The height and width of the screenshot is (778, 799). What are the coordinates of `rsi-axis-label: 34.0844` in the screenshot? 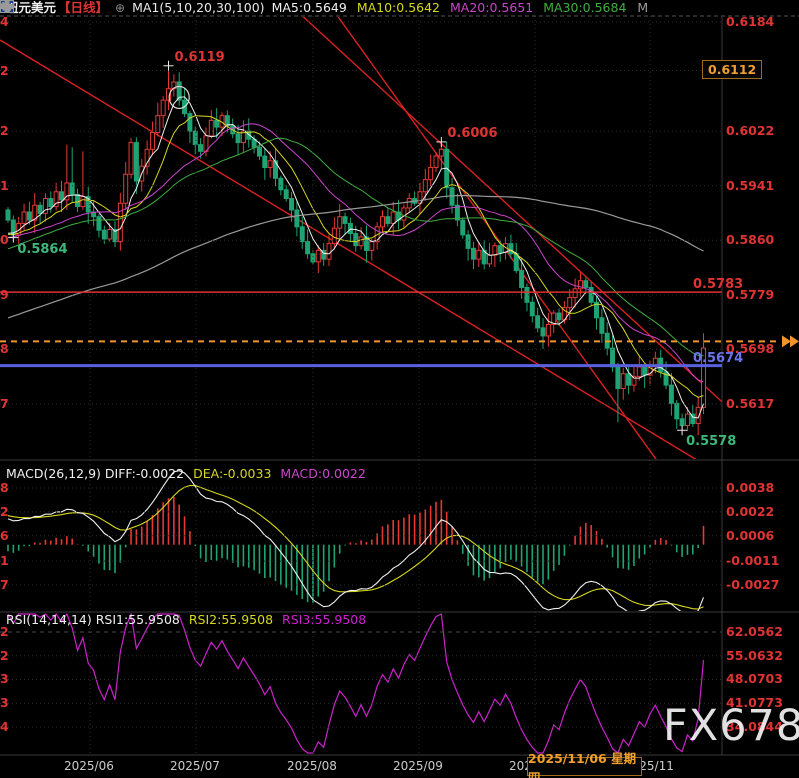 It's located at (754, 726).